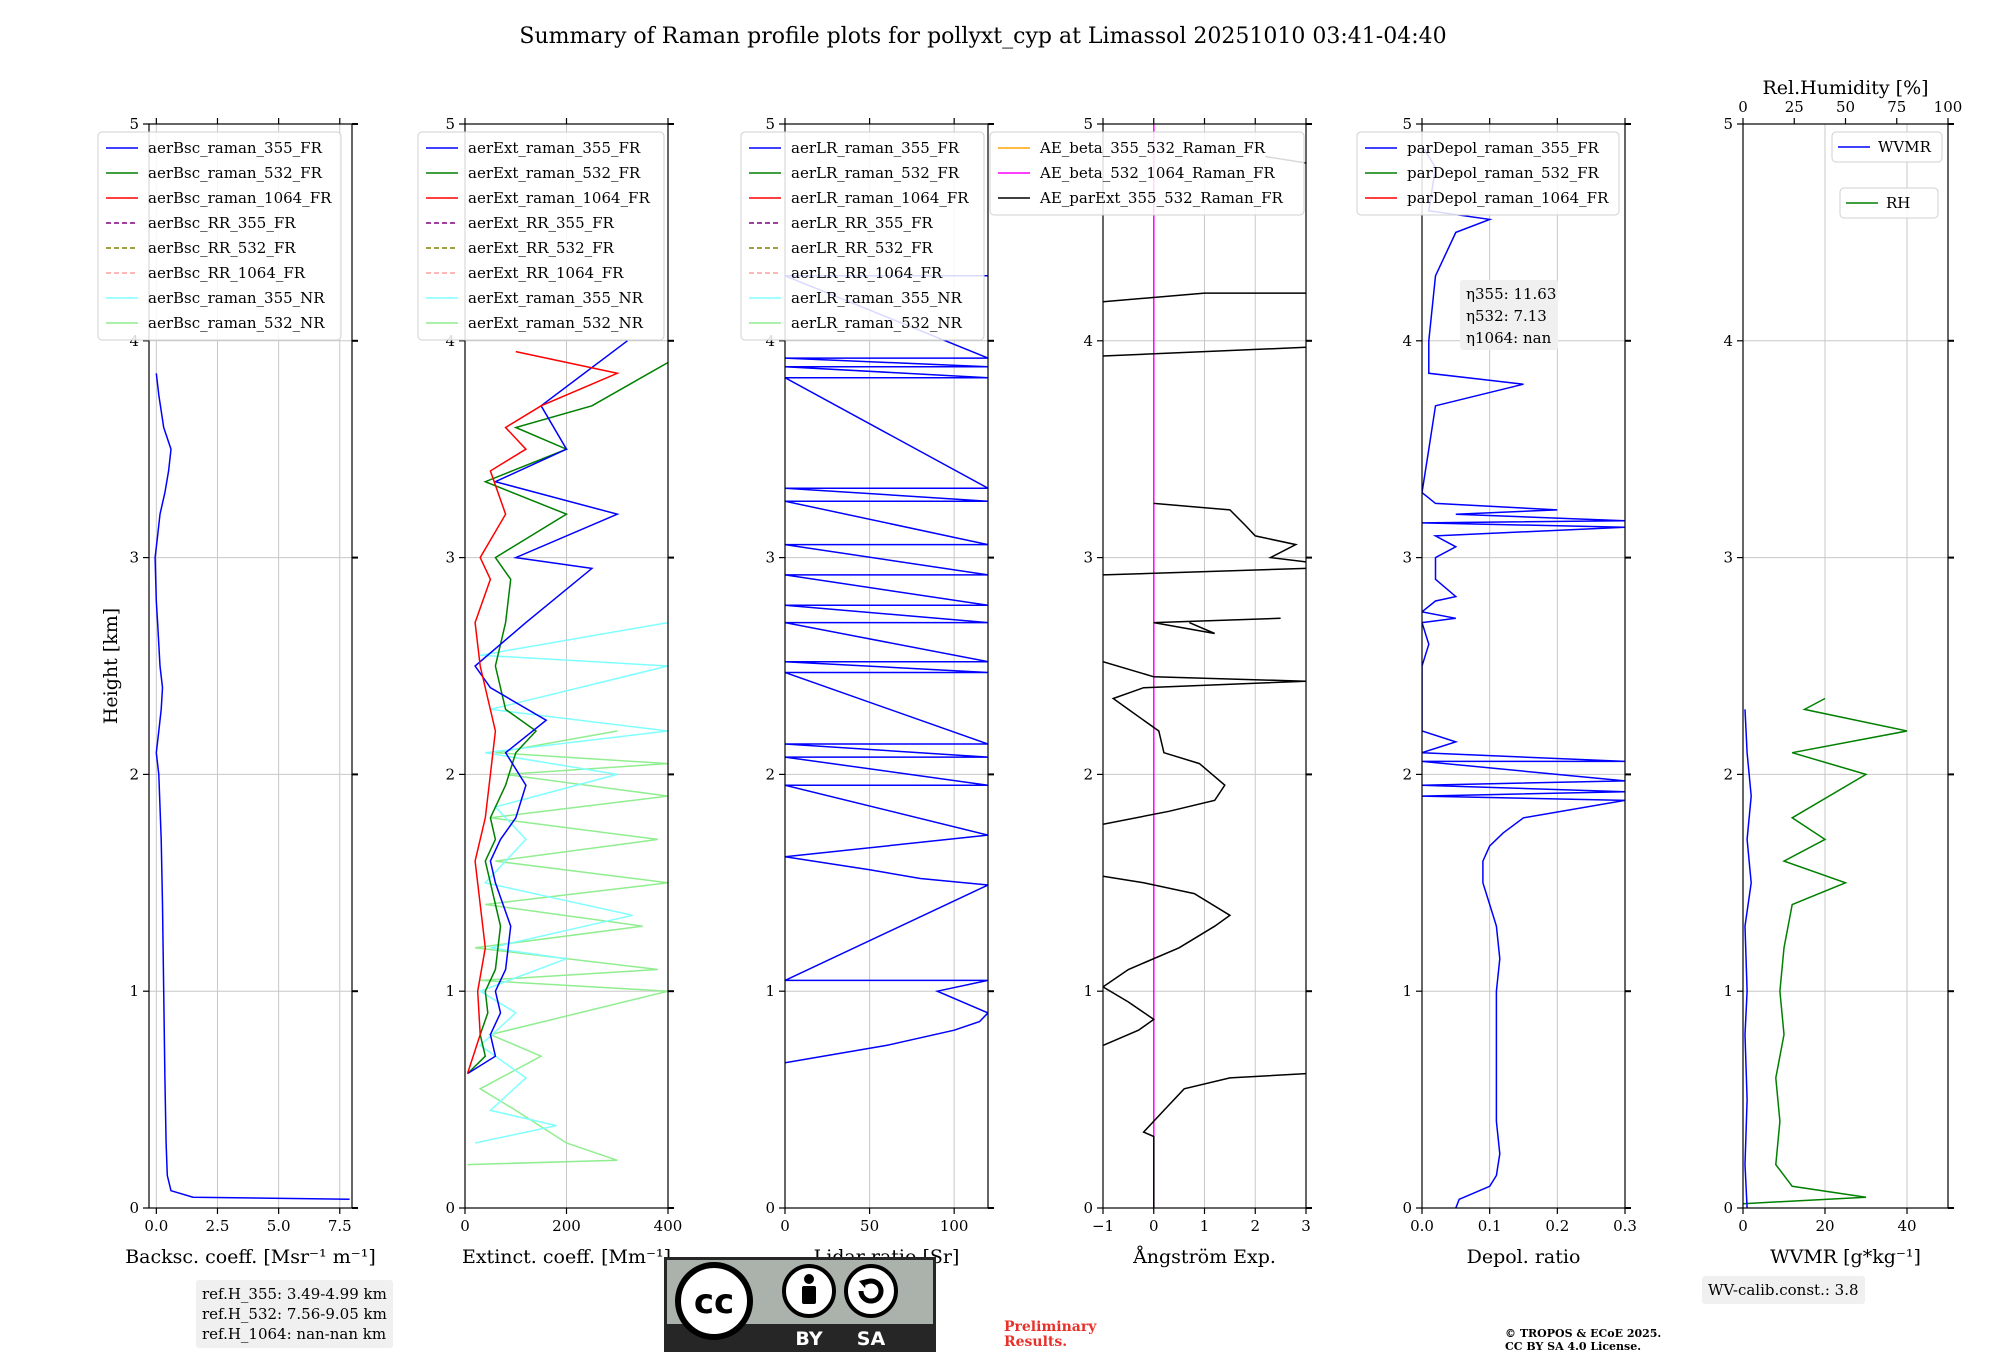  Describe the element at coordinates (871, 1339) in the screenshot. I see `sa-label: SA` at that location.